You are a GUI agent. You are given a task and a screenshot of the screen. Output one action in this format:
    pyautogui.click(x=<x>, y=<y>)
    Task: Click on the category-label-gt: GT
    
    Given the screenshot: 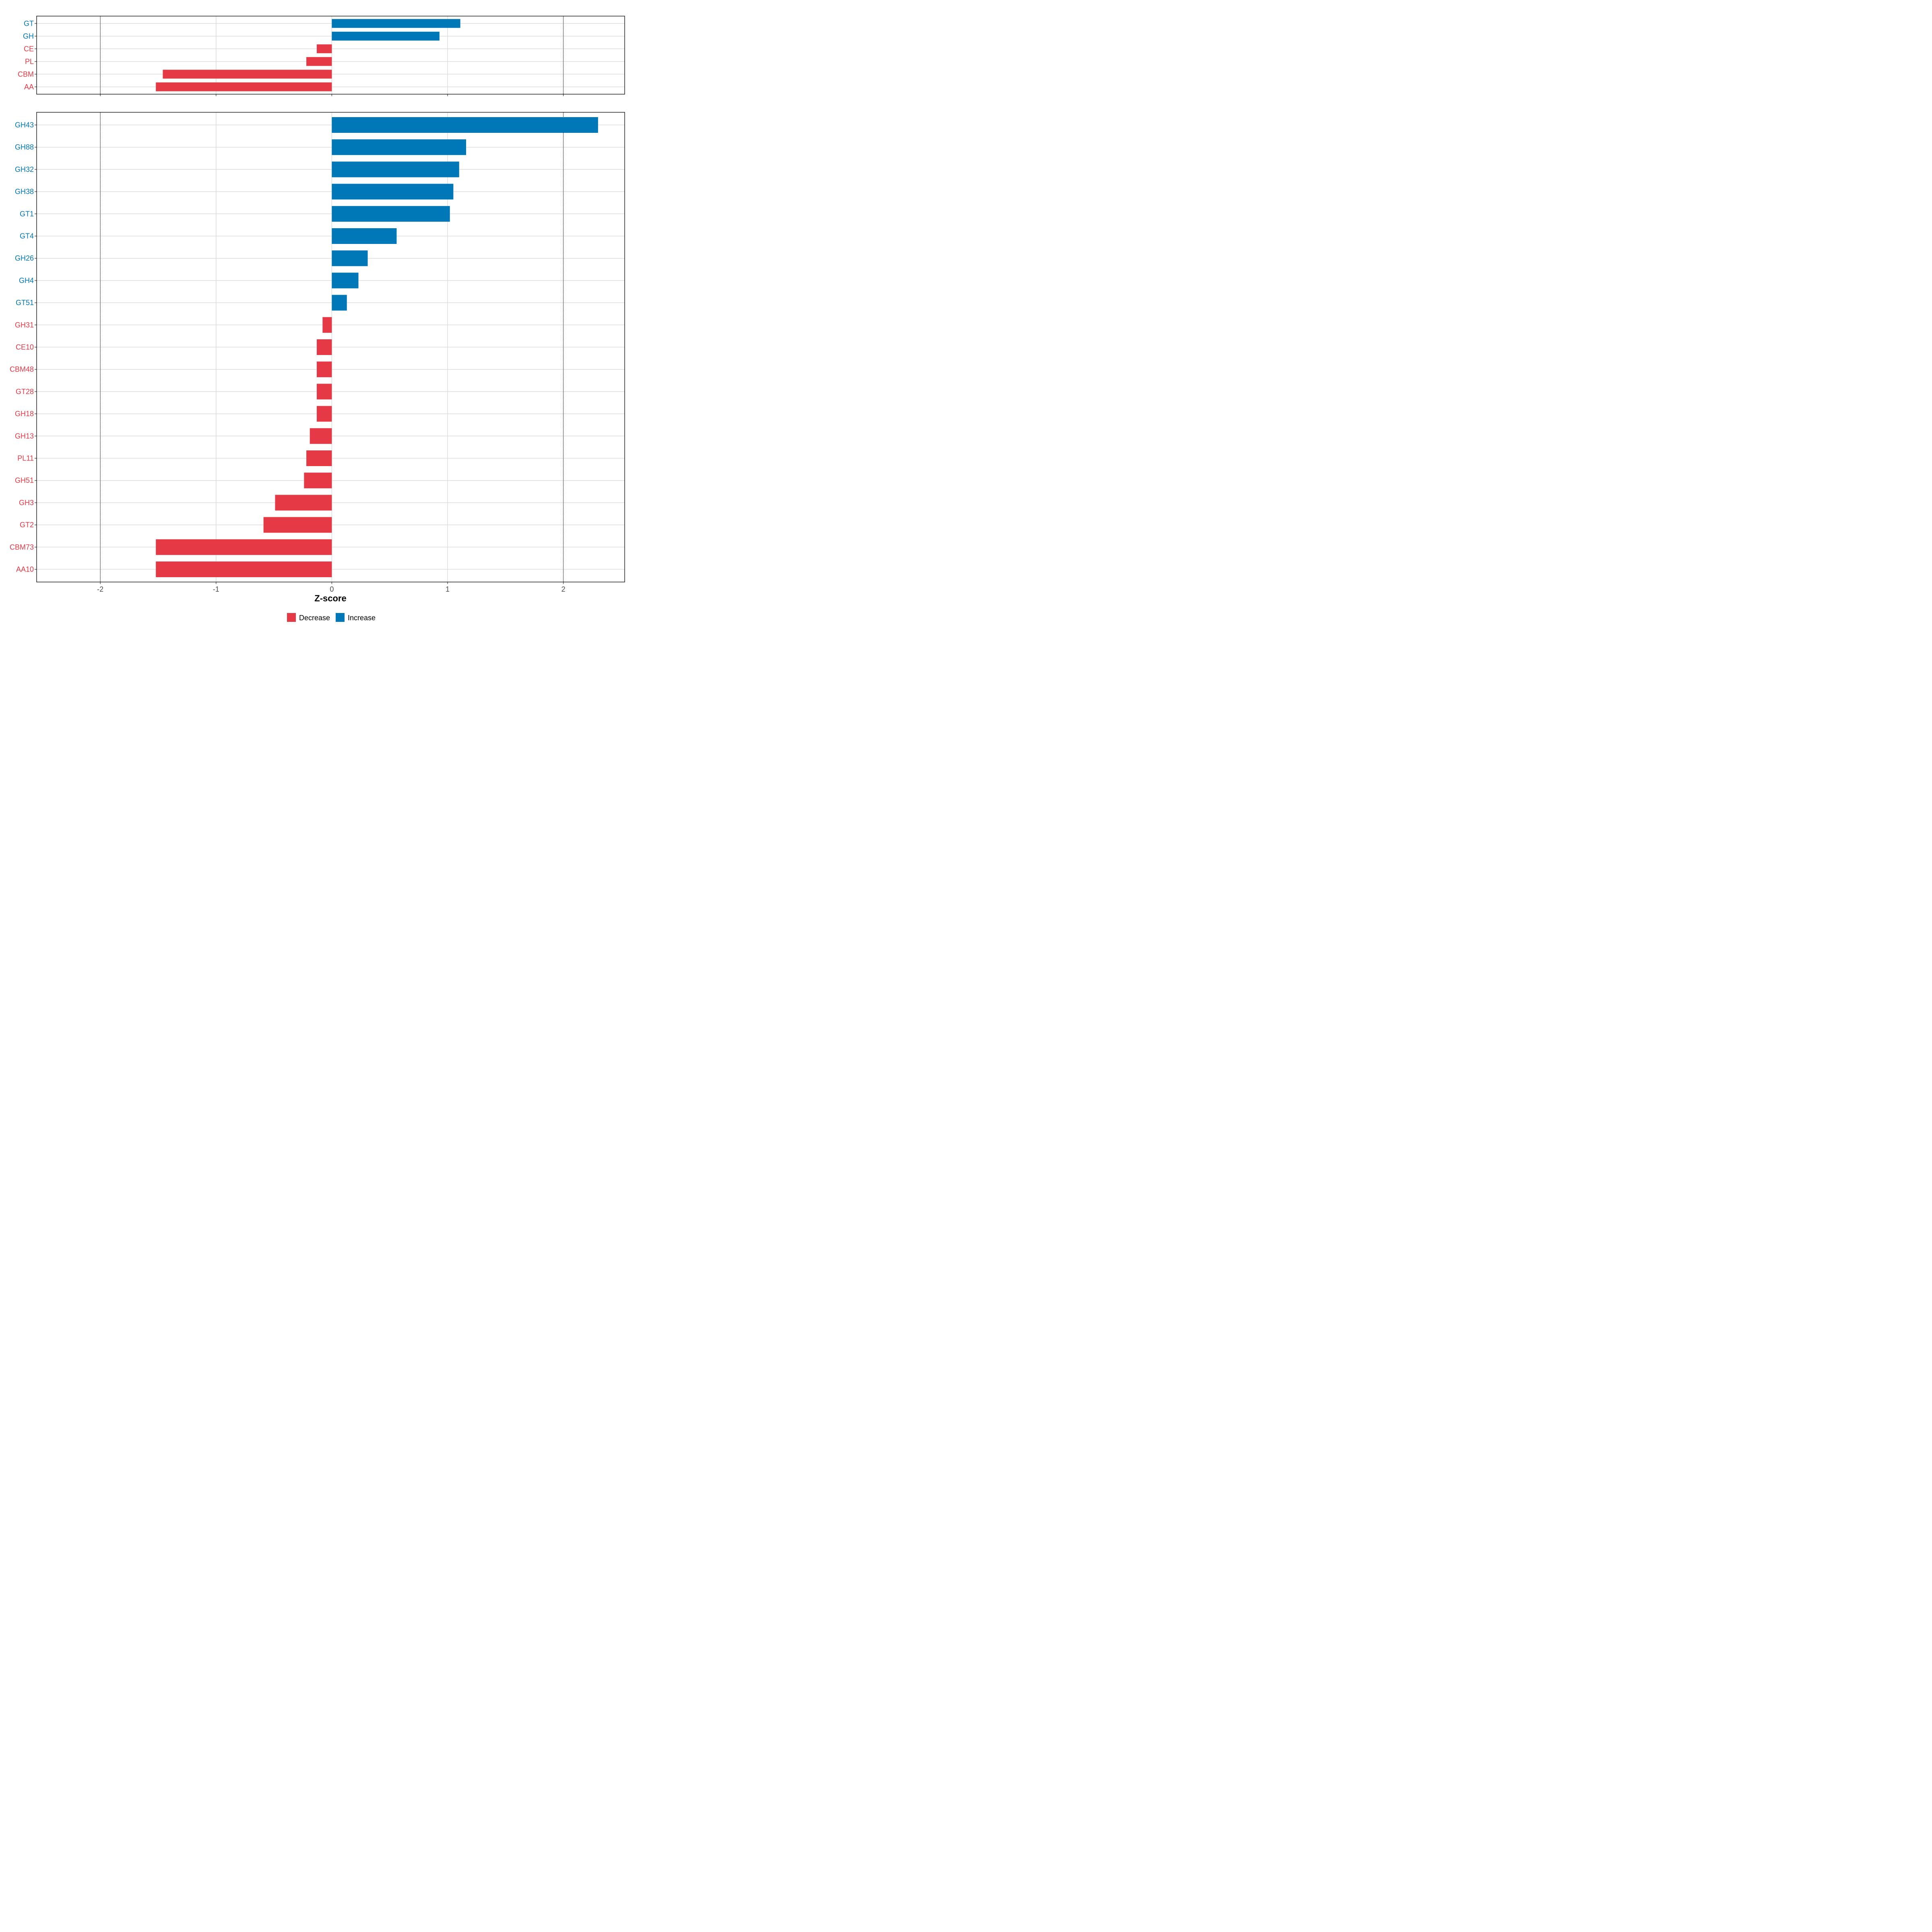 What is the action you would take?
    pyautogui.click(x=29, y=23)
    